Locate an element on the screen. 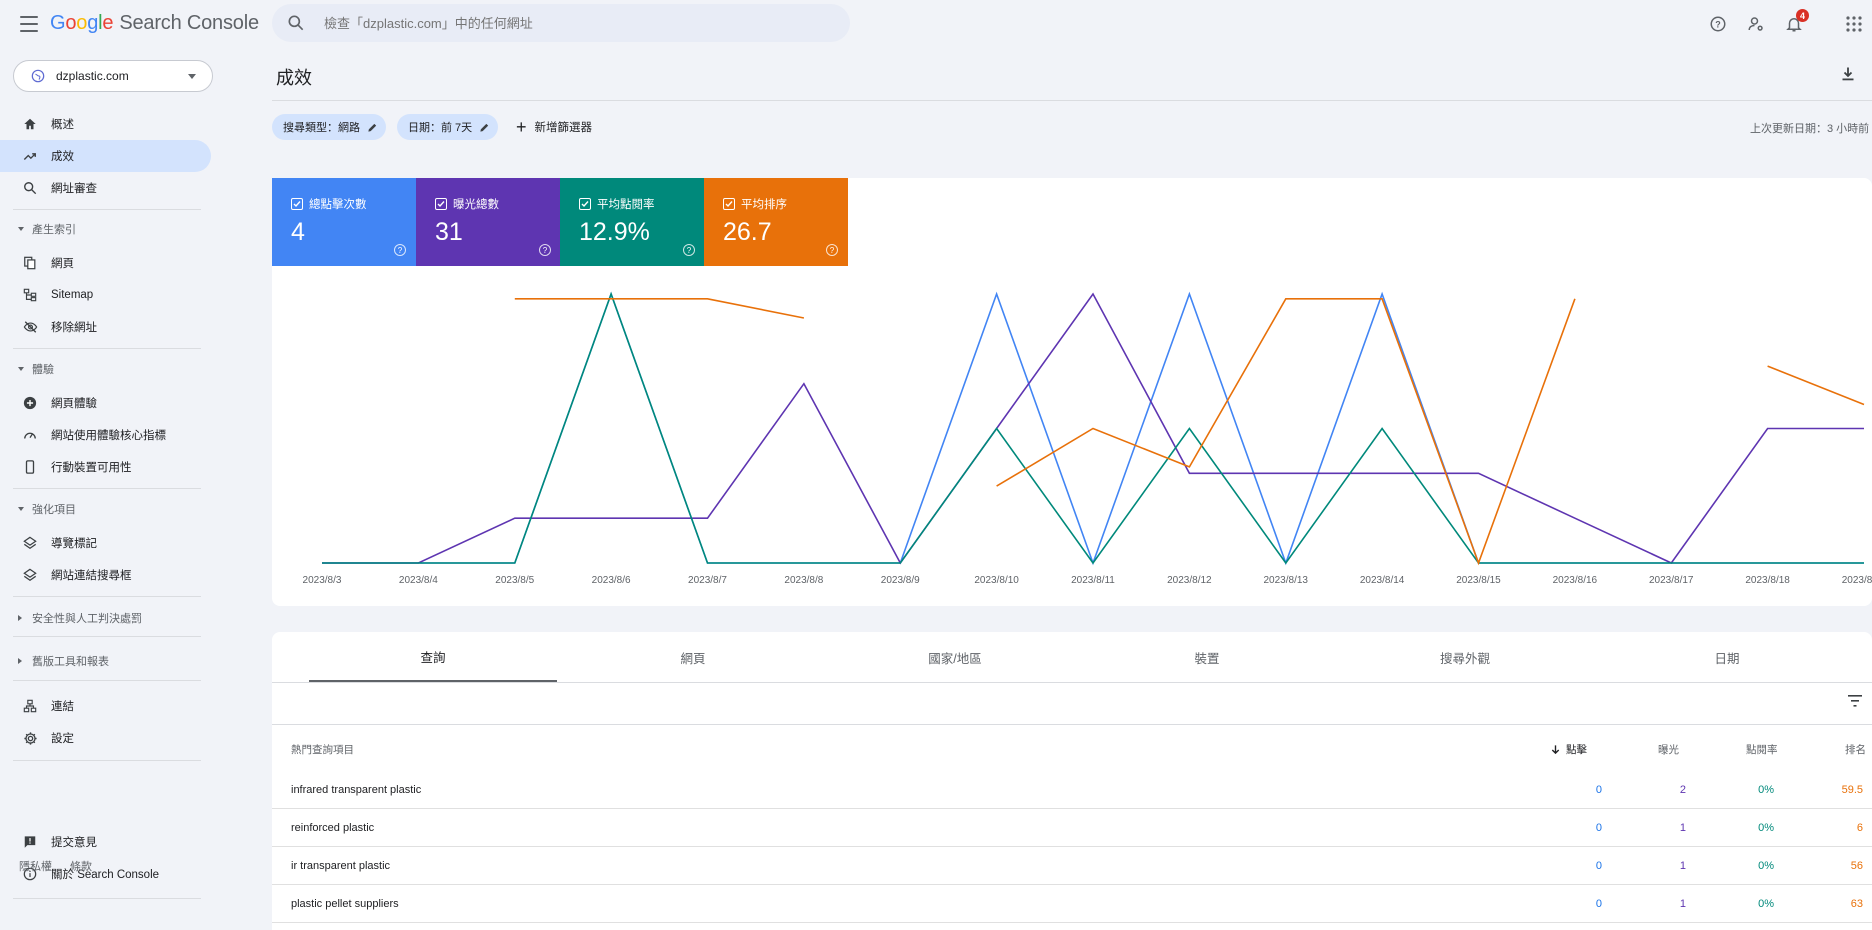 The width and height of the screenshot is (1872, 930). column-header-ctr: 點閱率 is located at coordinates (1762, 750).